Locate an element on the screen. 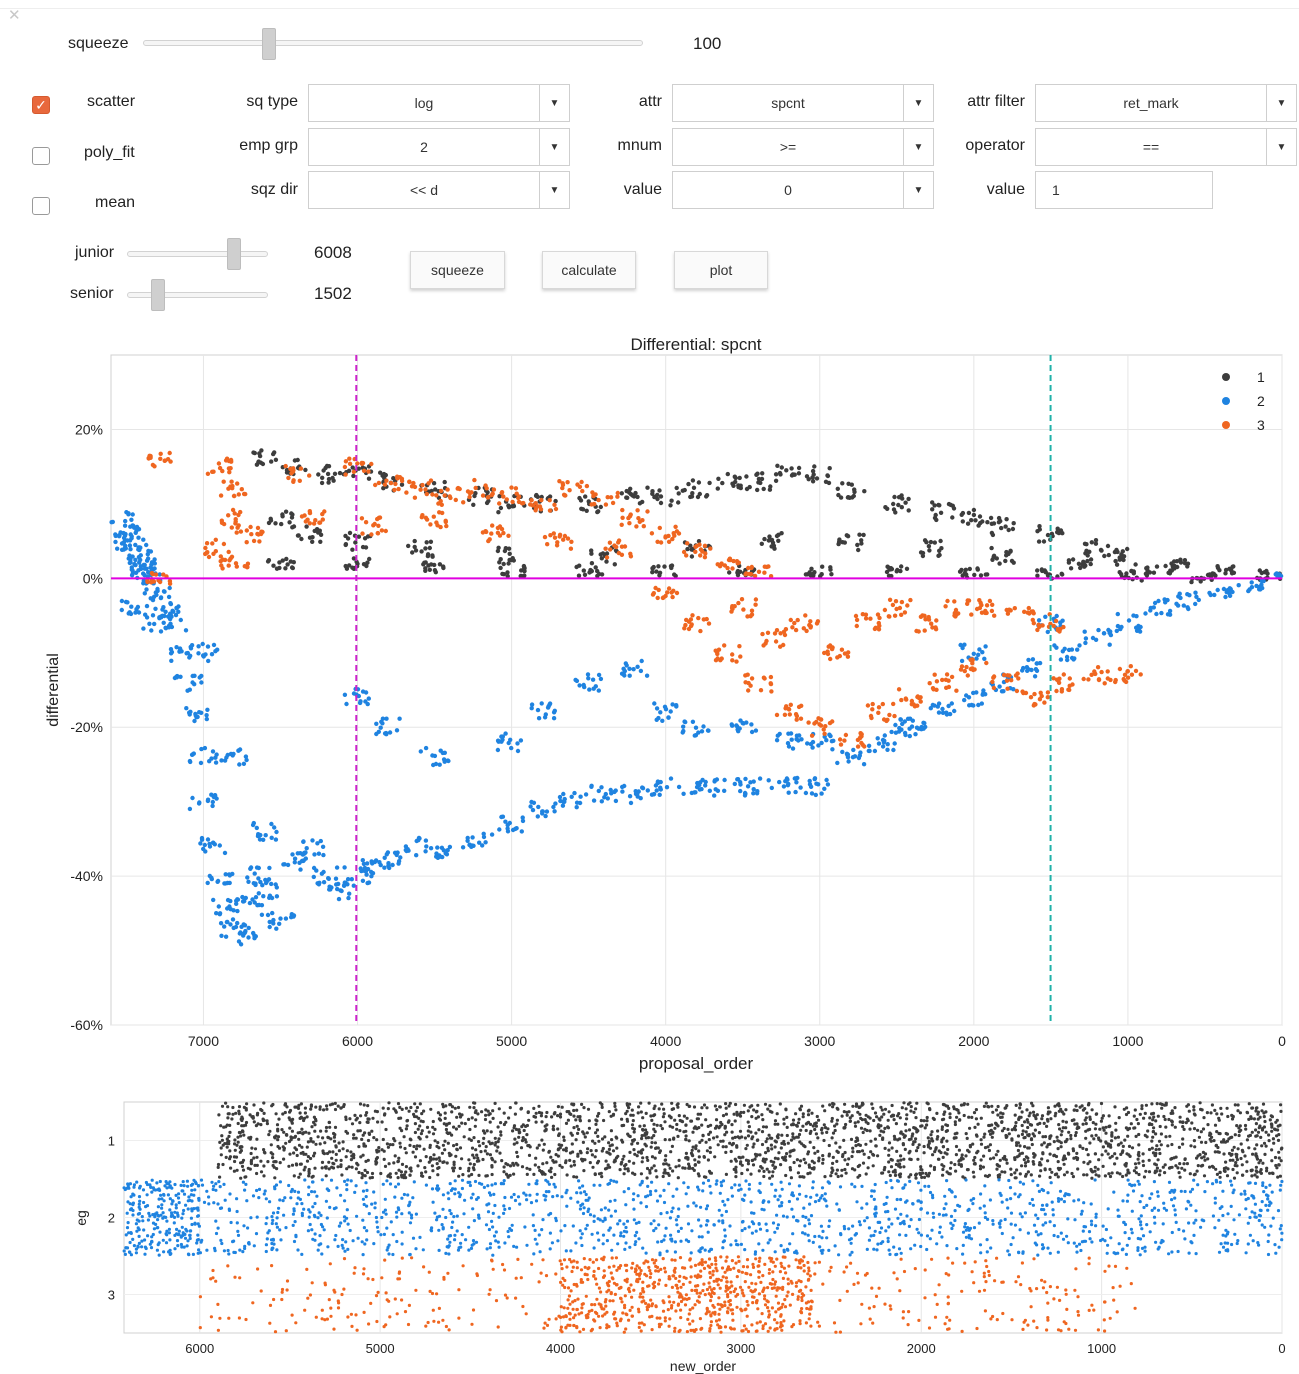 The height and width of the screenshot is (1374, 1299). value-dropdown: 0 ▼ is located at coordinates (803, 190).